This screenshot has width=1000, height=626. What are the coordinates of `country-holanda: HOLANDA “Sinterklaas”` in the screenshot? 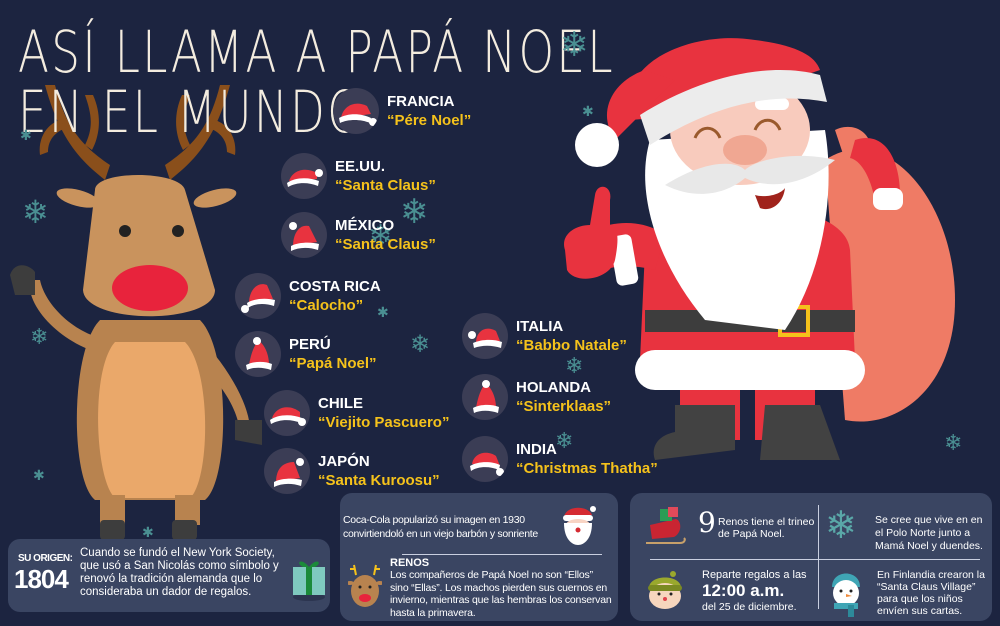 It's located at (536, 397).